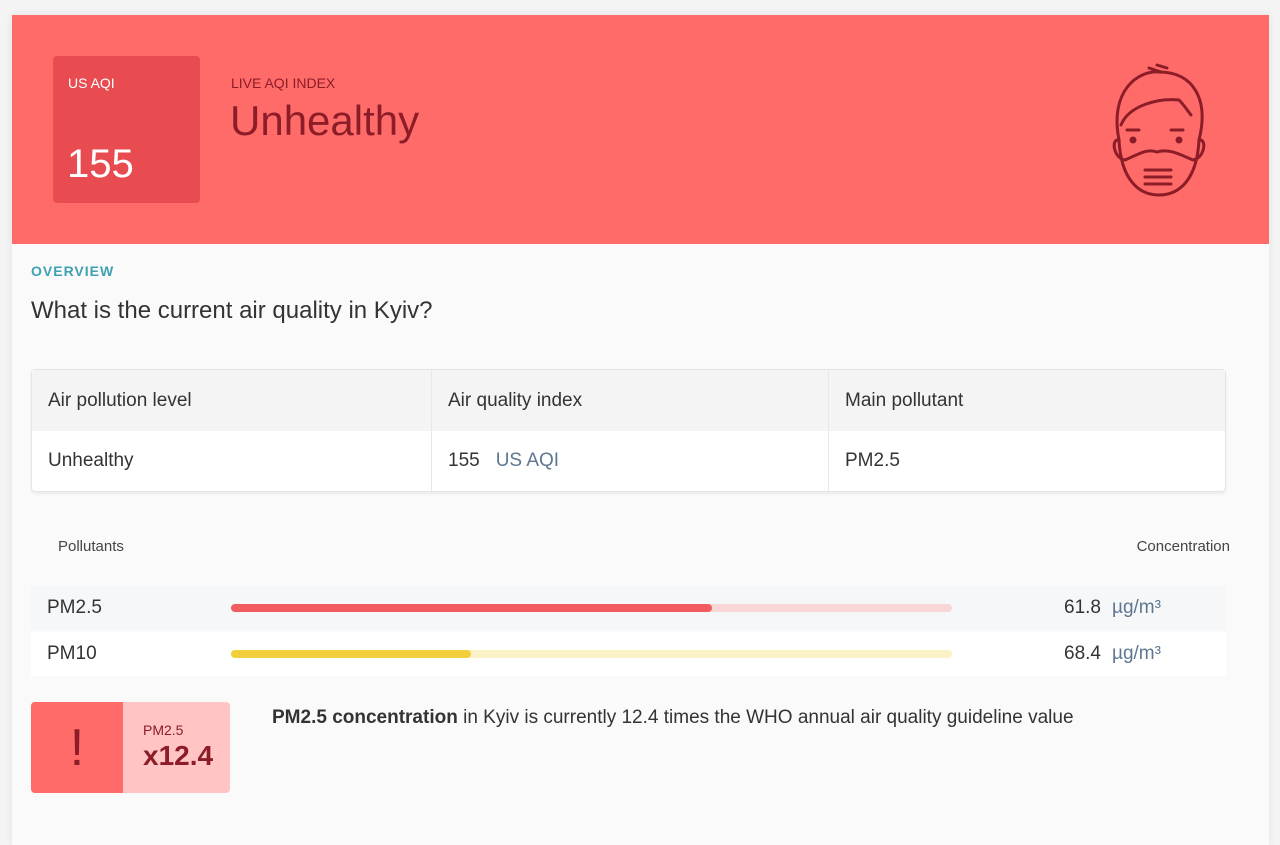 The height and width of the screenshot is (845, 1280). I want to click on overview-label: OVERVIEW, so click(73, 271).